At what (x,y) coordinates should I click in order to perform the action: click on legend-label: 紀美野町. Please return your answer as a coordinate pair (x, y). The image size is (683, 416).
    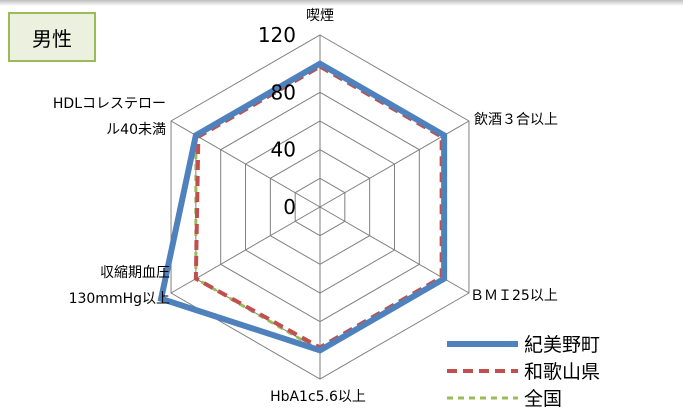
    Looking at the image, I should click on (562, 345).